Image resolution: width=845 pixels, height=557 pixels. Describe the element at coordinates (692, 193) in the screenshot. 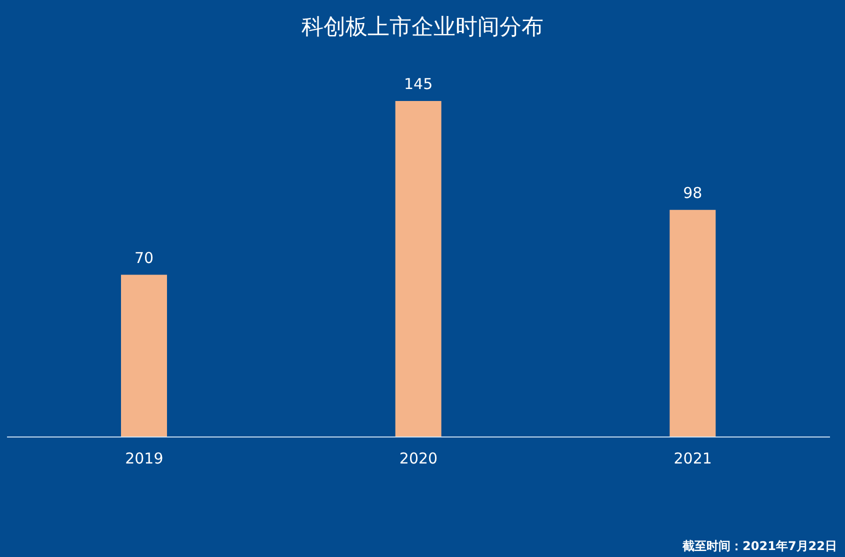

I see `data-label: 98` at that location.